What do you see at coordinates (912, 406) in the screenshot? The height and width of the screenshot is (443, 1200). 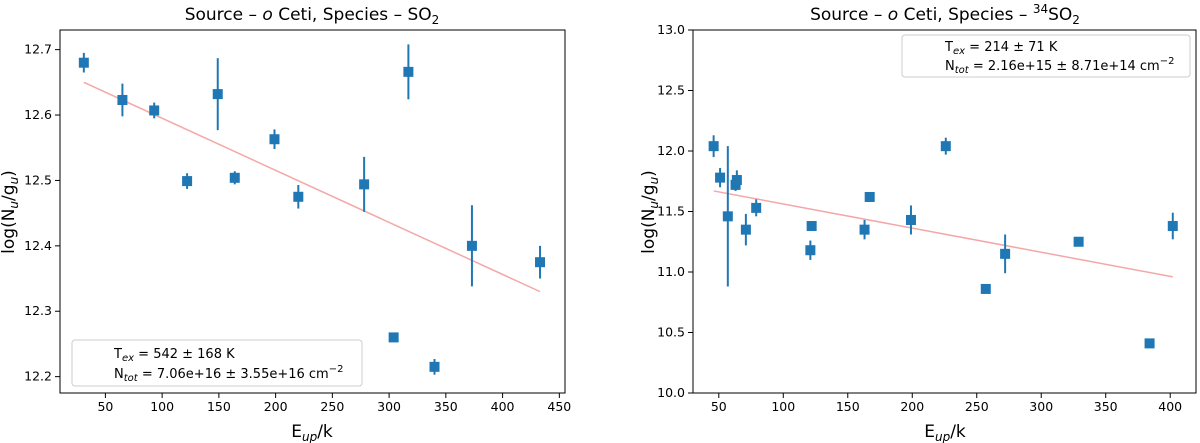 I see `right-x-tick-label: 200` at bounding box center [912, 406].